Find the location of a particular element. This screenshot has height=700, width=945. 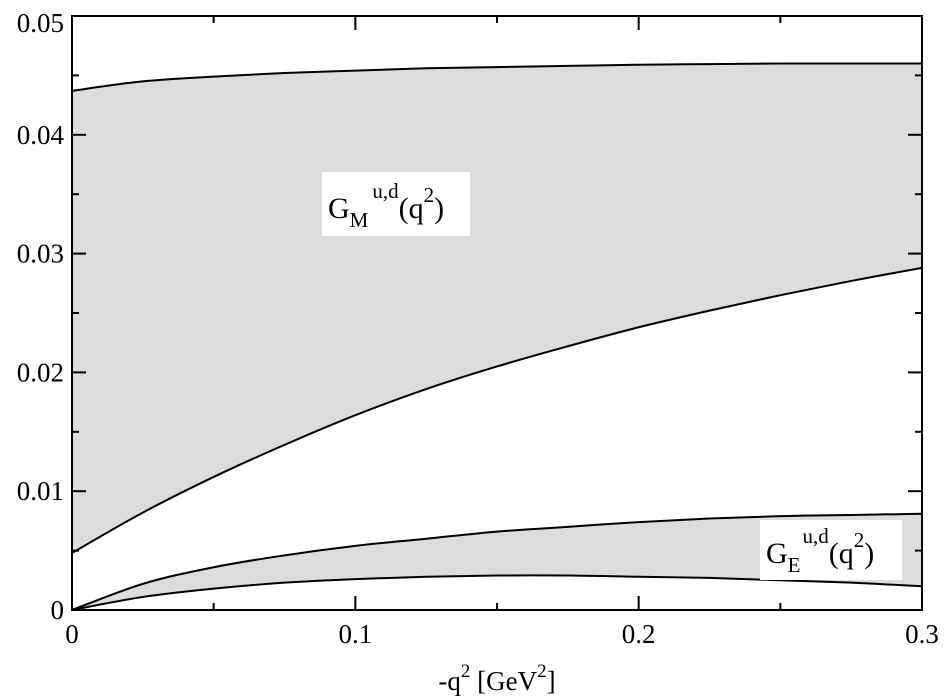

ge-label-text: GEu,d(q2) is located at coordinates (820, 550).